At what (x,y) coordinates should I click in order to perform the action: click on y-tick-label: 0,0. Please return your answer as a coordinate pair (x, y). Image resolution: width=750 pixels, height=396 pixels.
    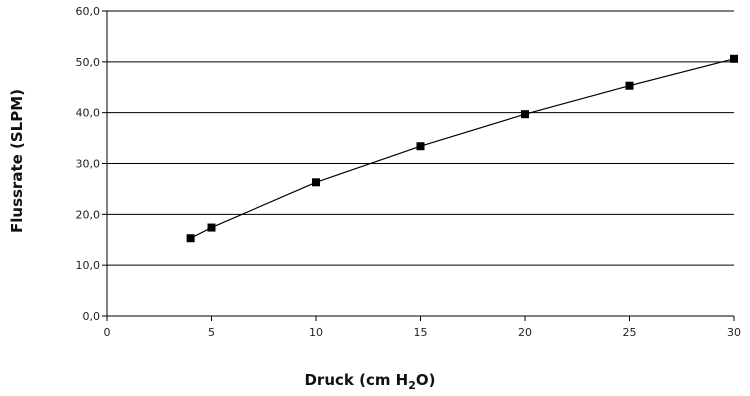
    Looking at the image, I should click on (92, 316).